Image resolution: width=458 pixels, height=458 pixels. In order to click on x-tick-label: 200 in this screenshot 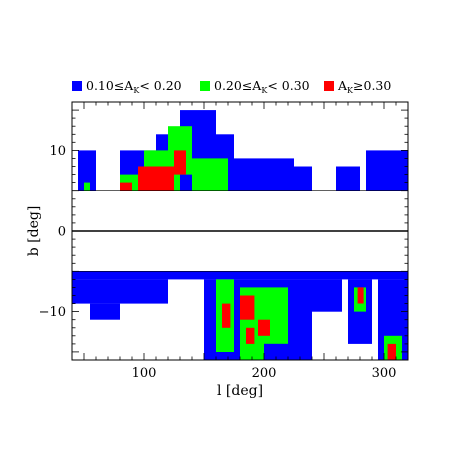, I will do `click(264, 373)`.